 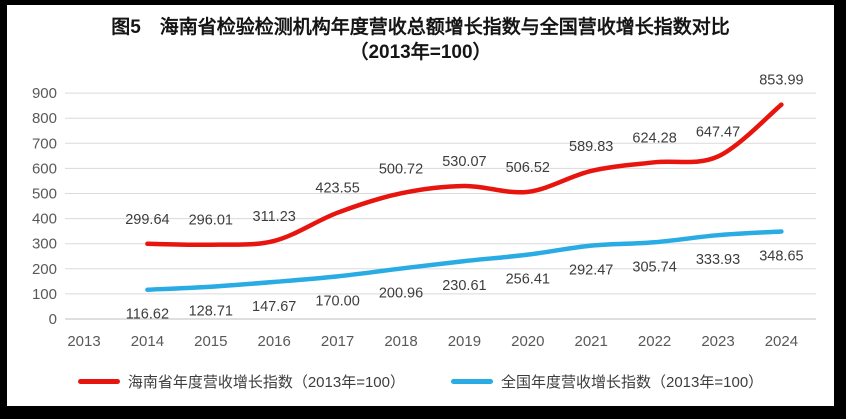 I want to click on data-label-series-1: 348.65, so click(x=781, y=256).